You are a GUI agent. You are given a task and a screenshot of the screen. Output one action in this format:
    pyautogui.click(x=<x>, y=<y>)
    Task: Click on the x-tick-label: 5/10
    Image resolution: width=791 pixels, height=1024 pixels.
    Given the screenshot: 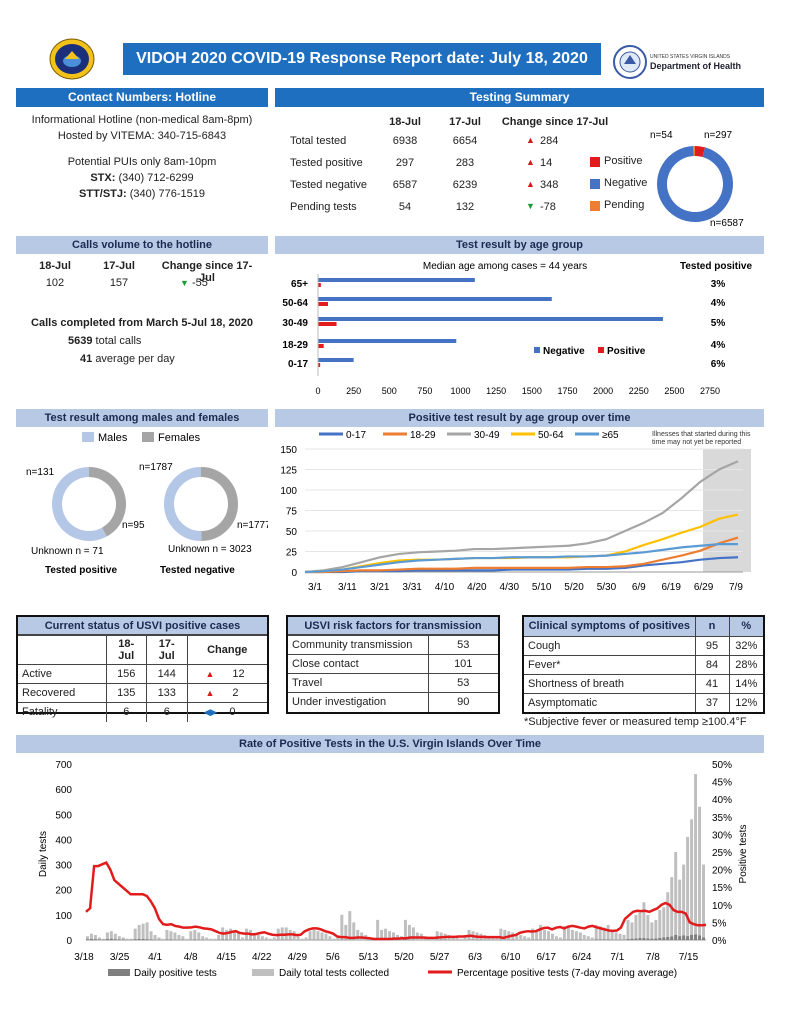 What is the action you would take?
    pyautogui.click(x=542, y=587)
    